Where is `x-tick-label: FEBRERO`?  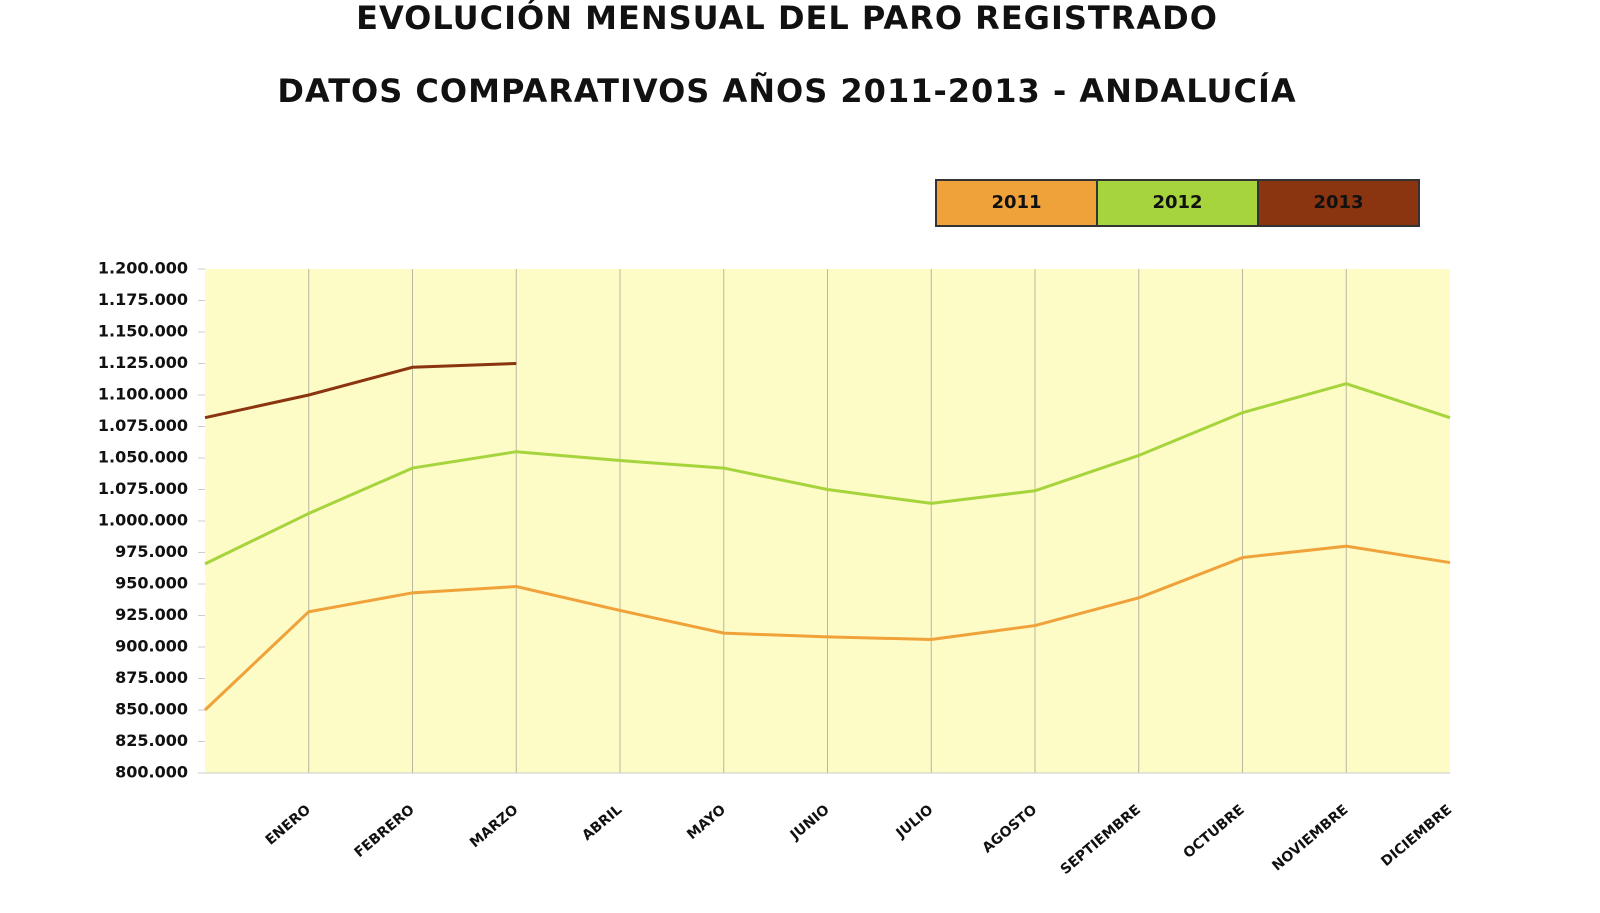 x-tick-label: FEBRERO is located at coordinates (385, 831).